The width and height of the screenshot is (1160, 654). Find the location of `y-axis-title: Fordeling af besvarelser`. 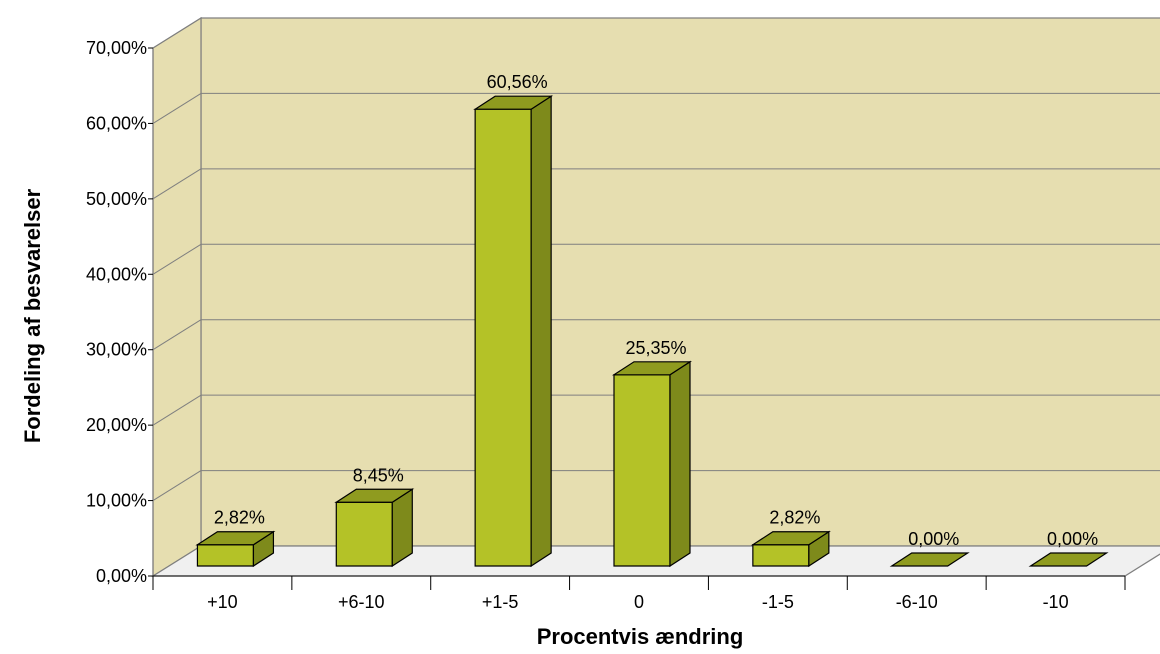

y-axis-title: Fordeling af besvarelser is located at coordinates (32, 315).